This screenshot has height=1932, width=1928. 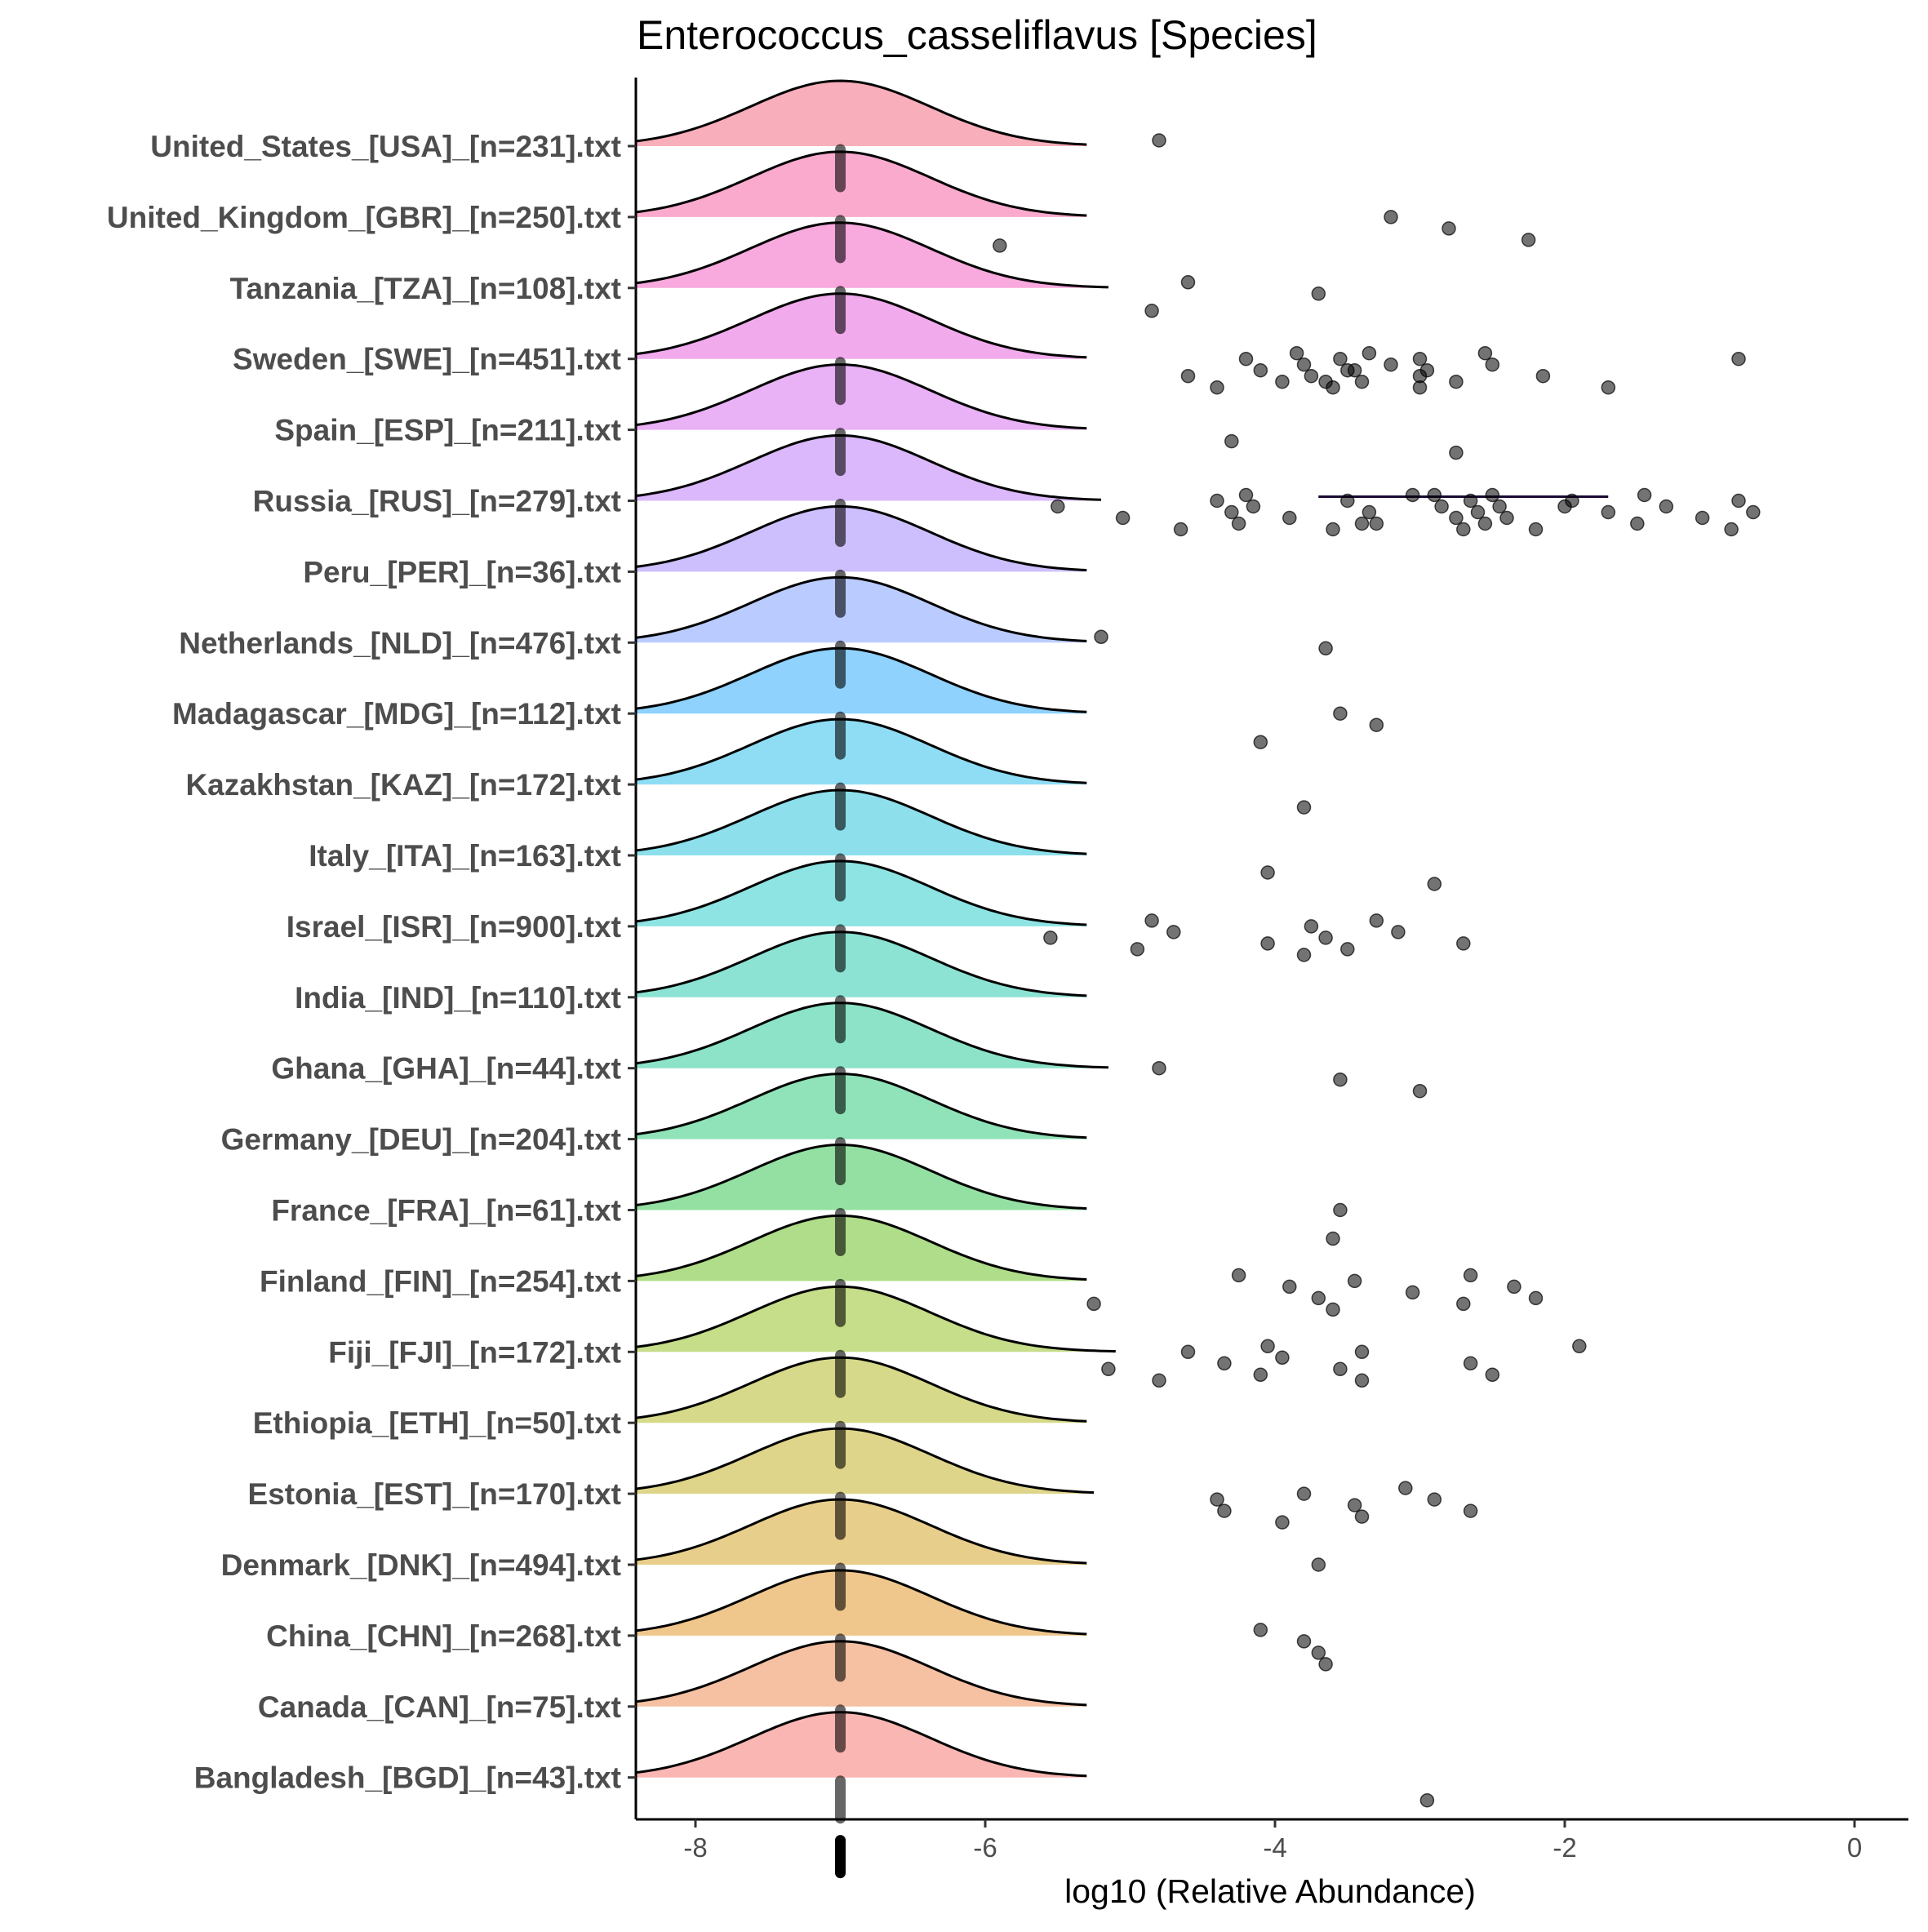 I want to click on x-tick-label: -8, so click(x=695, y=1847).